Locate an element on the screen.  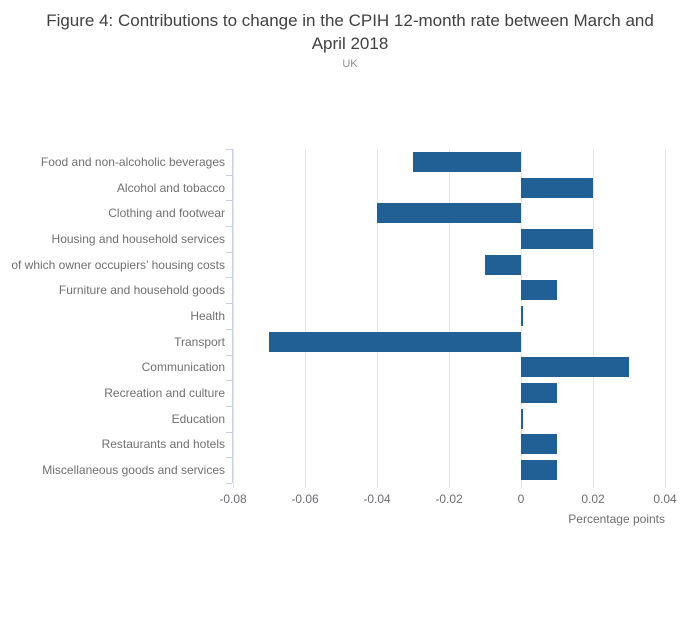
category-label: of which owner occupiers’ housing costs is located at coordinates (118, 265).